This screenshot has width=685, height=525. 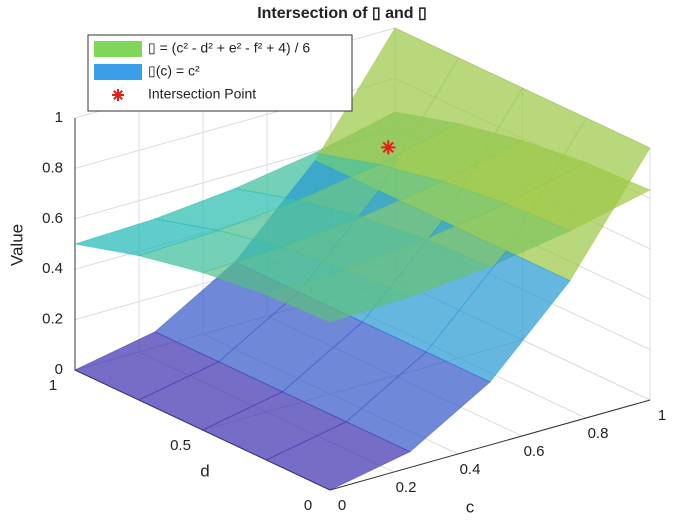 What do you see at coordinates (174, 71) in the screenshot?
I see `legend-label: ▯(c) = c²` at bounding box center [174, 71].